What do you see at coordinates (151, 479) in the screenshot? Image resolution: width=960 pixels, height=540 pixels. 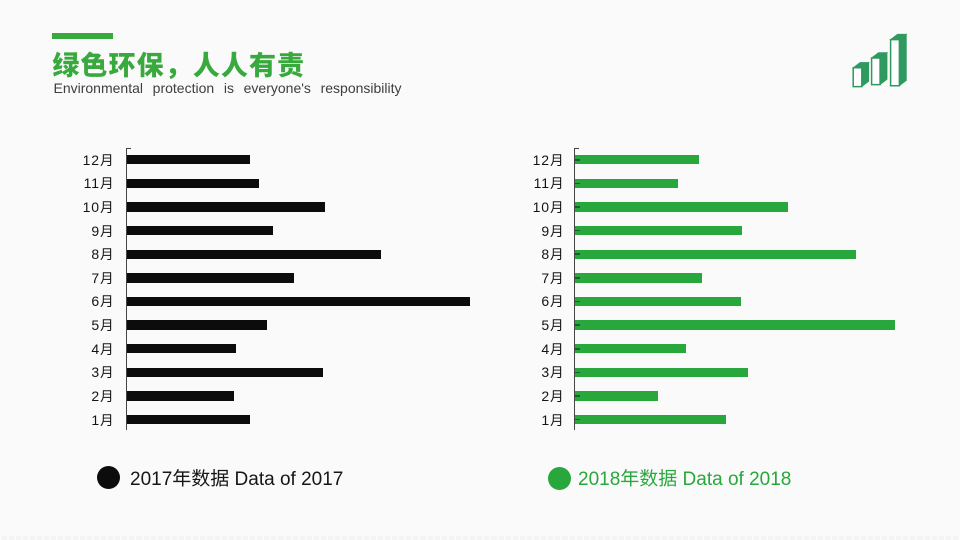 I see `svg-text: 2017` at bounding box center [151, 479].